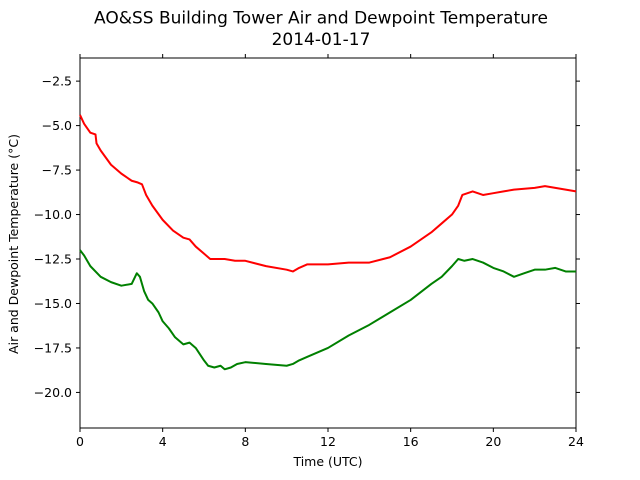  I want to click on x-tick-label: 8, so click(245, 441).